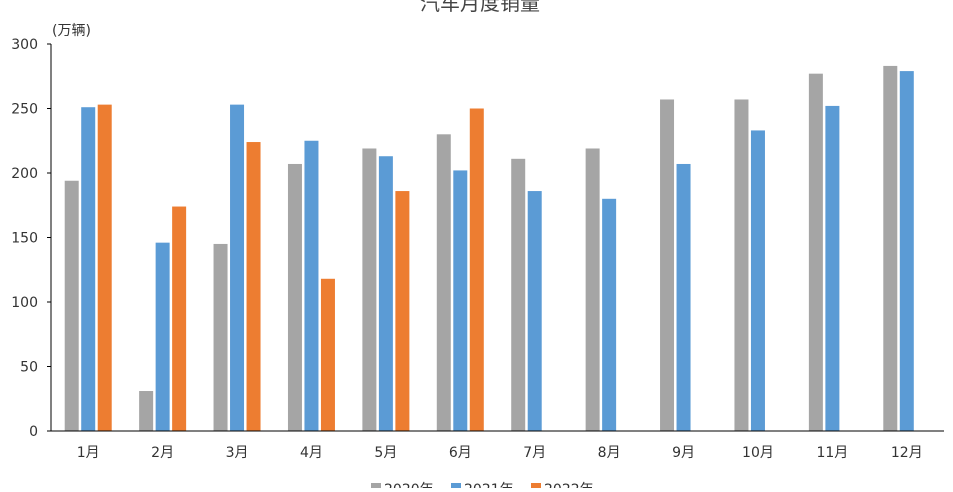 The width and height of the screenshot is (953, 492). What do you see at coordinates (237, 453) in the screenshot?
I see `x-tick-label: 3月` at bounding box center [237, 453].